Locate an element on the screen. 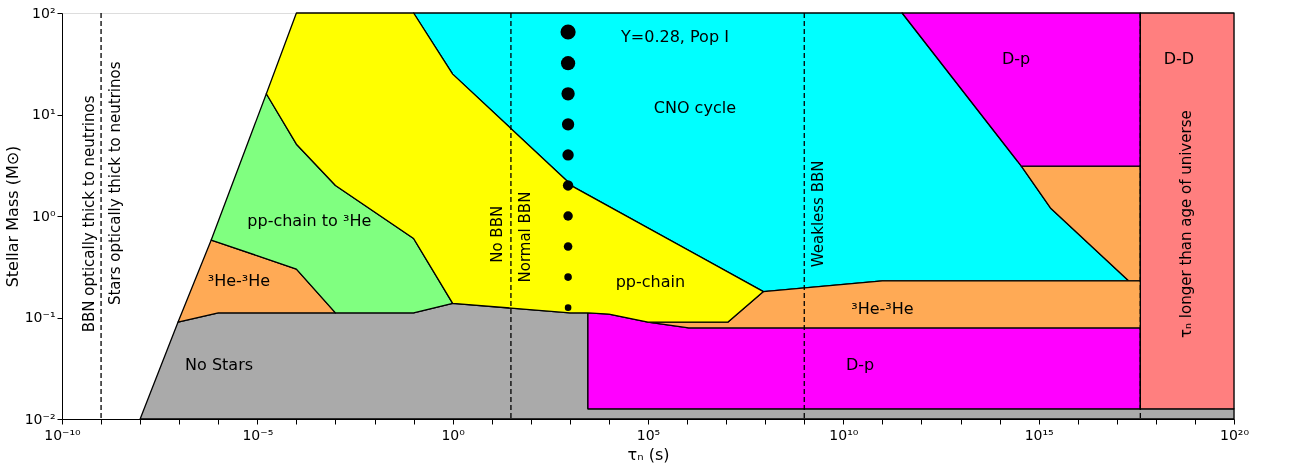 The width and height of the screenshot is (1289, 466). x-axis-title: τₙ (s) is located at coordinates (648, 454).